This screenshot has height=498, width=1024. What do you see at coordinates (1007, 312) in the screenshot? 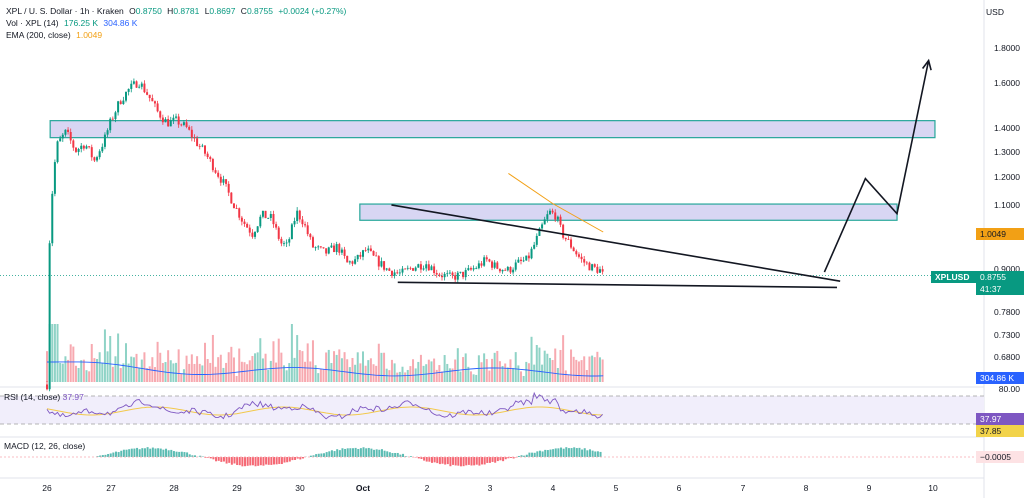
I see `price-tick: 0.7800` at bounding box center [1007, 312].